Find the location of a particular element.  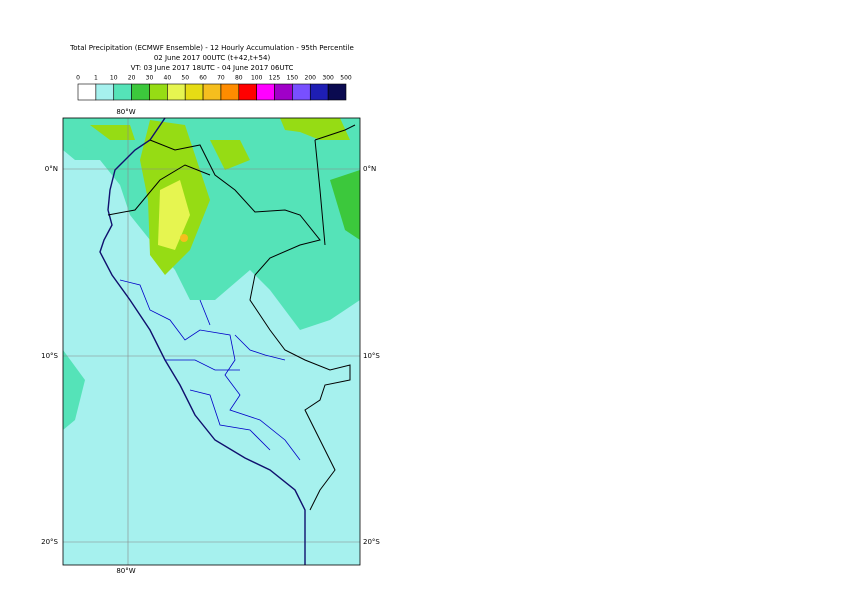

legend-label: 0 is located at coordinates (78, 78).